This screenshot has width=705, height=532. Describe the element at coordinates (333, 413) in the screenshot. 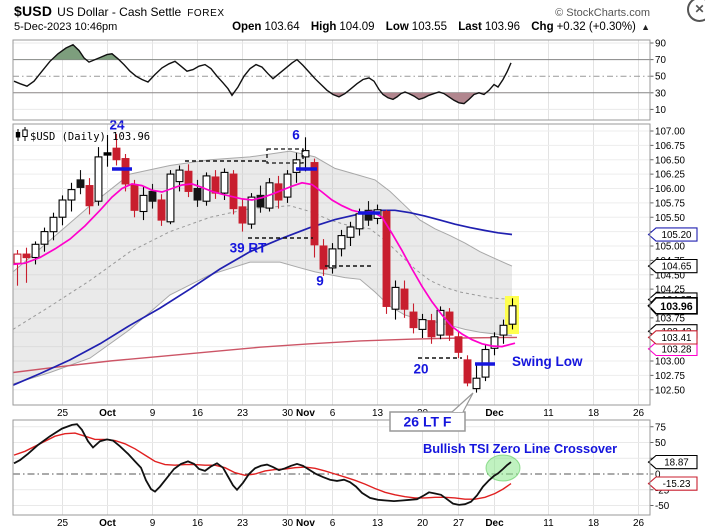

I see `svg-text: 6` at that location.